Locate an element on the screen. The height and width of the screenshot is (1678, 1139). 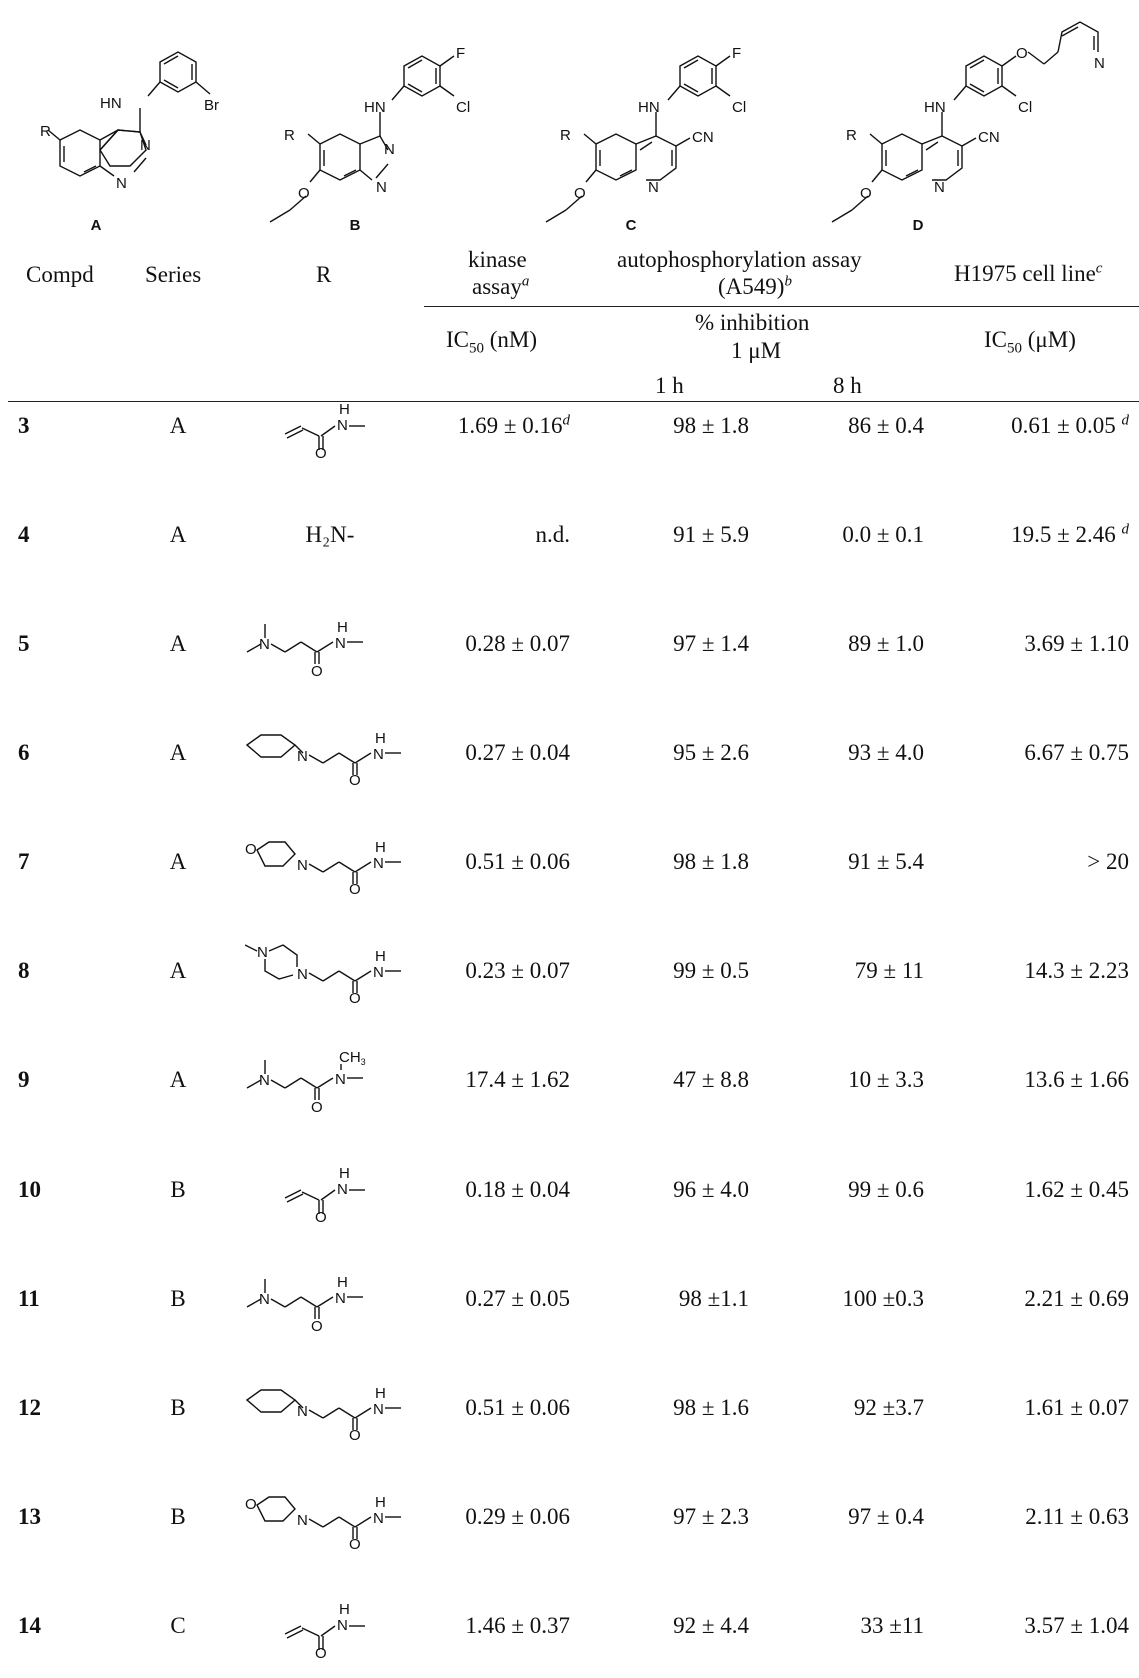
cell-inhibition-1h: 96 ± 4.0 is located at coordinates (711, 1189).